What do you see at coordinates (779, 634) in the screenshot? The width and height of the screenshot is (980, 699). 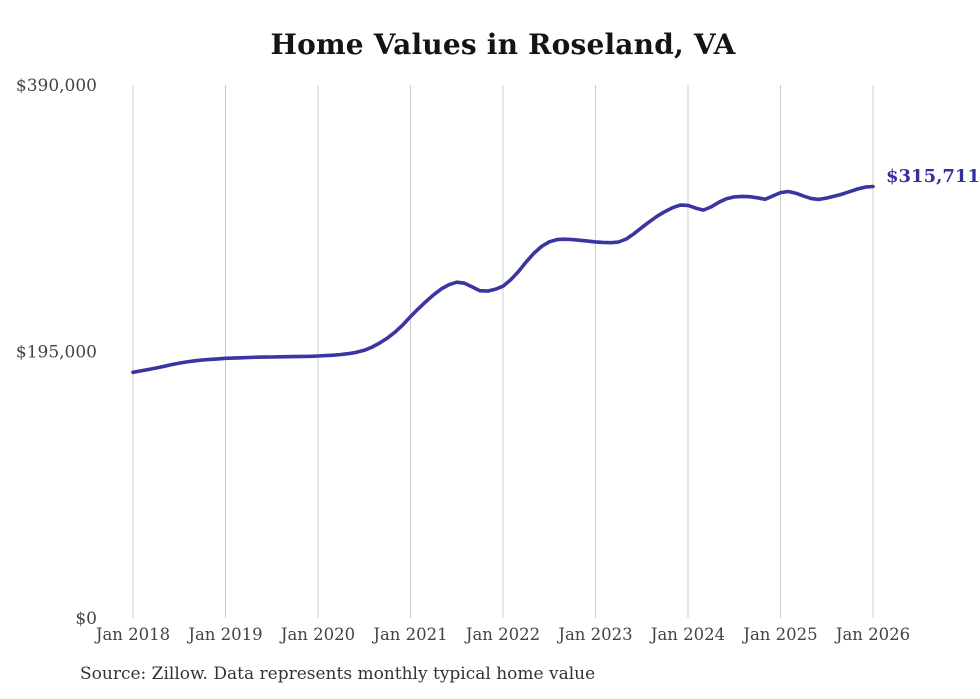 I see `x-tick-label: Jan 2025` at bounding box center [779, 634].